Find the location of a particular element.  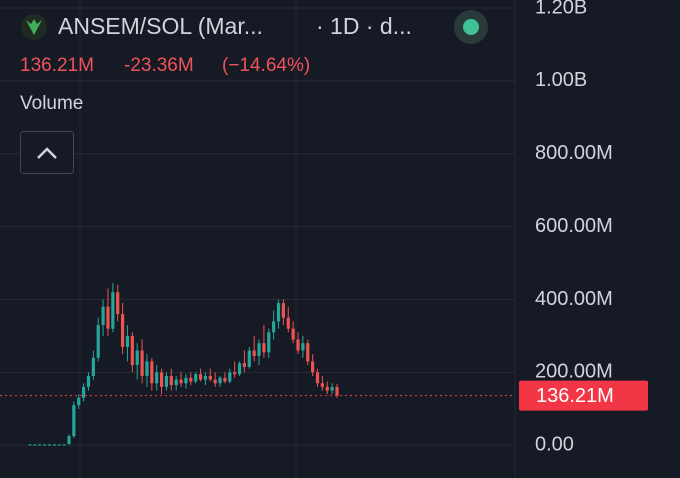

y-tick-label: 1.20B is located at coordinates (561, 9).